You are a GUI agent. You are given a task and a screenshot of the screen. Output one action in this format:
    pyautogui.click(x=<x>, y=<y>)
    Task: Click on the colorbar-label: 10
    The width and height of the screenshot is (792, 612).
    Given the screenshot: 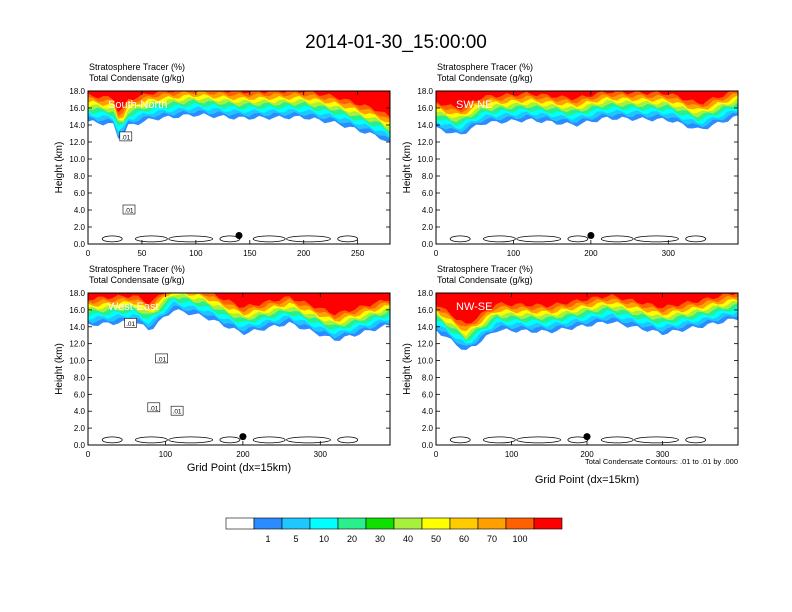 What is the action you would take?
    pyautogui.click(x=324, y=539)
    